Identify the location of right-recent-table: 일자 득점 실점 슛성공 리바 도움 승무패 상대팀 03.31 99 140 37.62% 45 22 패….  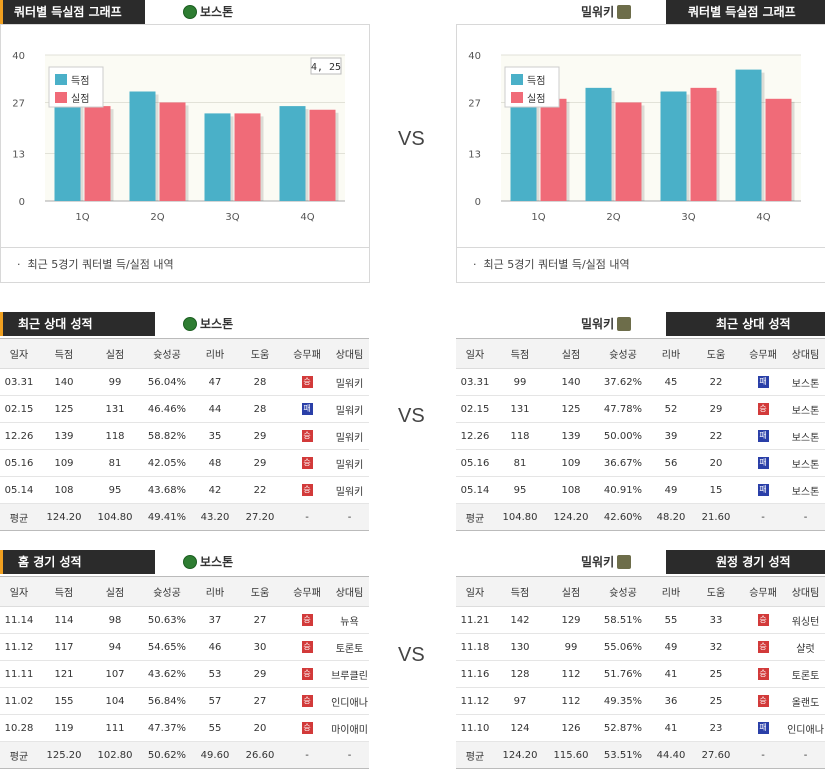
(640, 434).